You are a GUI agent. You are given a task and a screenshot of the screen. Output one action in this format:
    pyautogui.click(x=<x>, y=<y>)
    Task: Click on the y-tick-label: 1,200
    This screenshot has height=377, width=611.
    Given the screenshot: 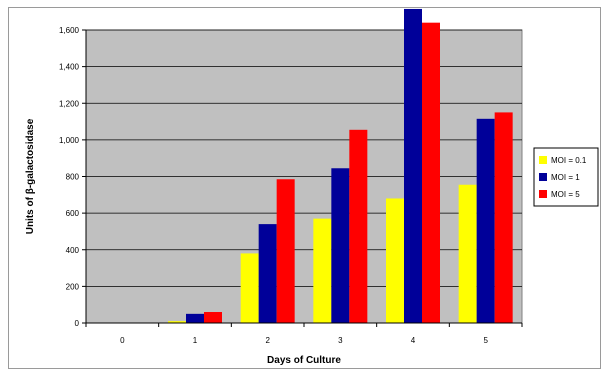 What is the action you would take?
    pyautogui.click(x=69, y=103)
    